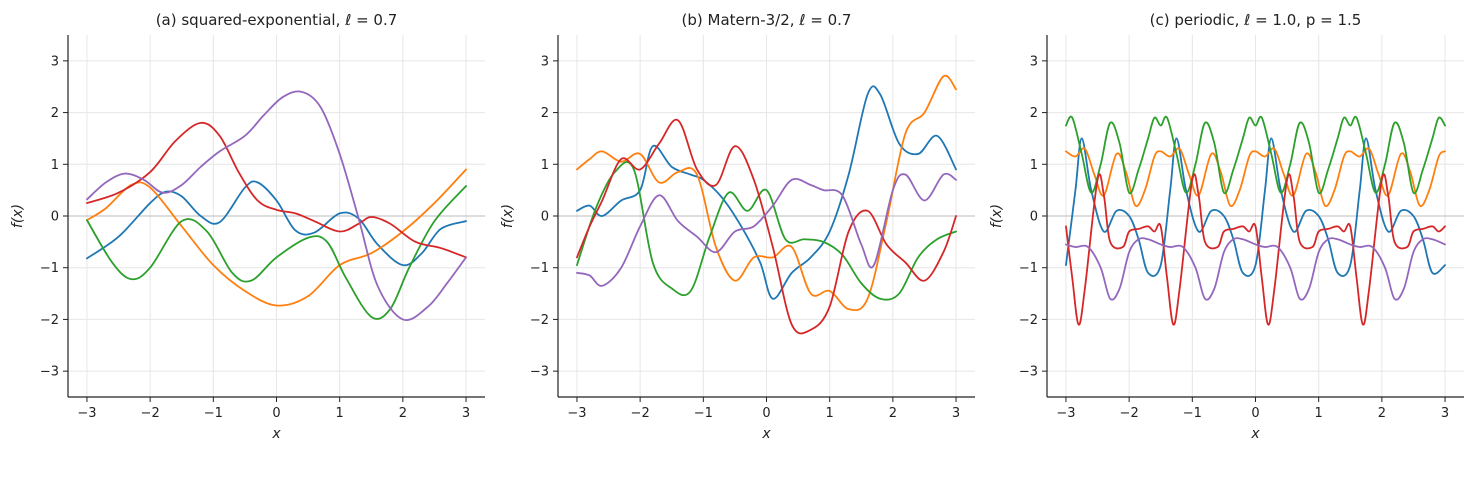 Image resolution: width=1473 pixels, height=483 pixels. I want to click on chart-title: (c) periodic, ℓ = 1.0, p = 1.5, so click(1256, 20).